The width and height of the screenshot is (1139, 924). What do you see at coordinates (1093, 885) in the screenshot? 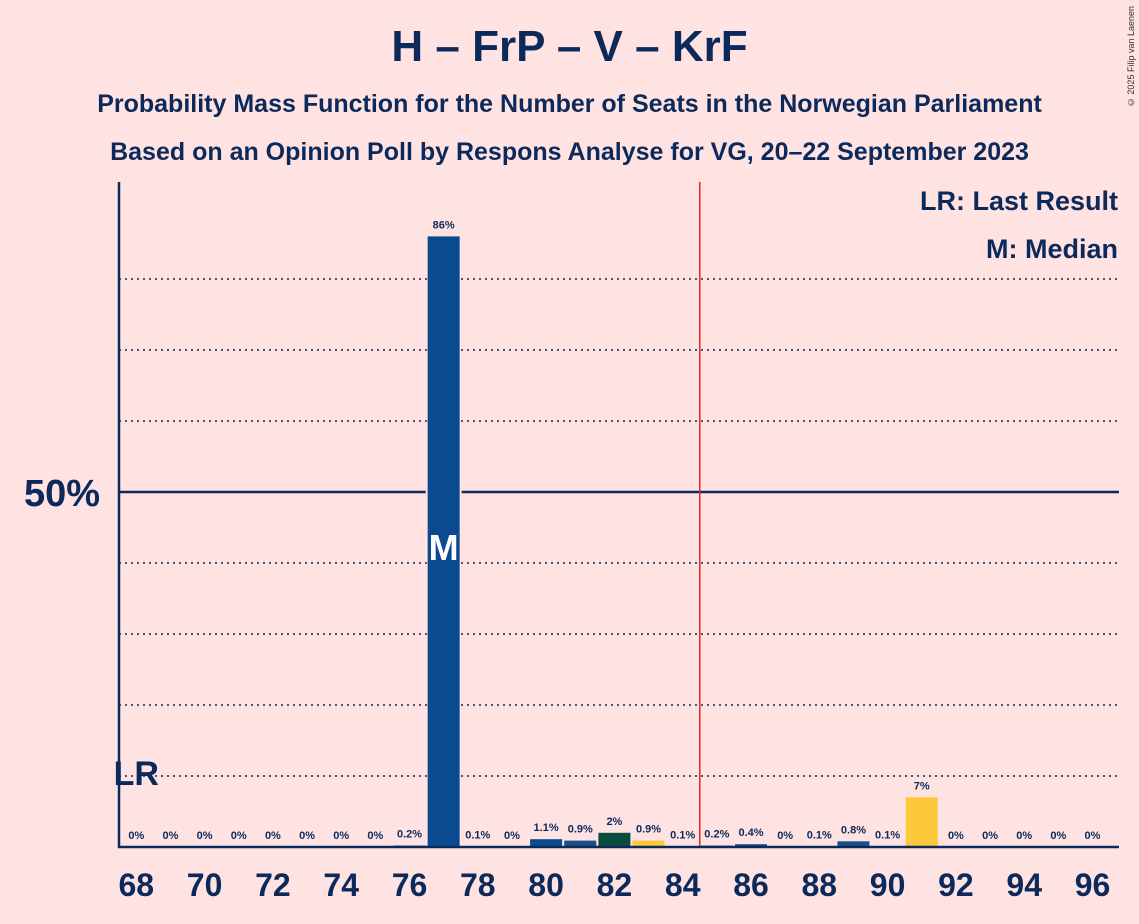
I see `x-tick-label: 96` at bounding box center [1093, 885].